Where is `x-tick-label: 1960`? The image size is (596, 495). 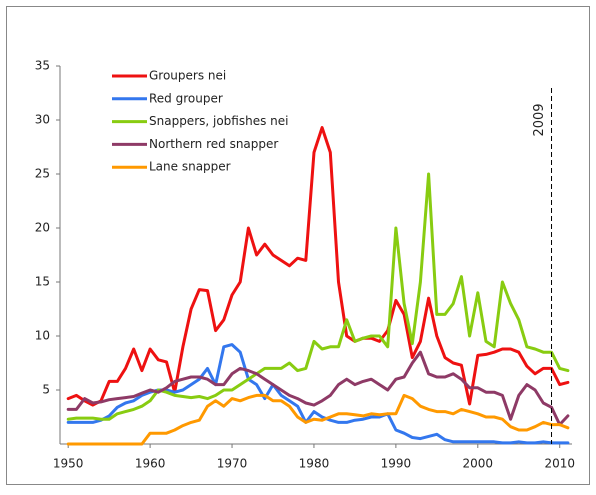 x-tick-label: 1960 is located at coordinates (150, 464).